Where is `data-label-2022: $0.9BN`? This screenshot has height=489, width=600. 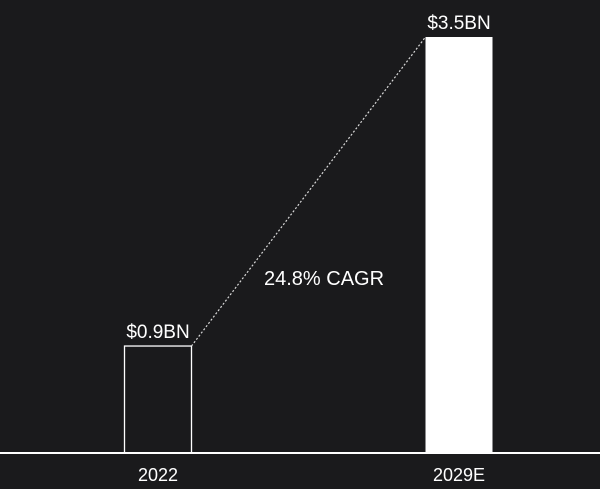
data-label-2022: $0.9BN is located at coordinates (157, 332).